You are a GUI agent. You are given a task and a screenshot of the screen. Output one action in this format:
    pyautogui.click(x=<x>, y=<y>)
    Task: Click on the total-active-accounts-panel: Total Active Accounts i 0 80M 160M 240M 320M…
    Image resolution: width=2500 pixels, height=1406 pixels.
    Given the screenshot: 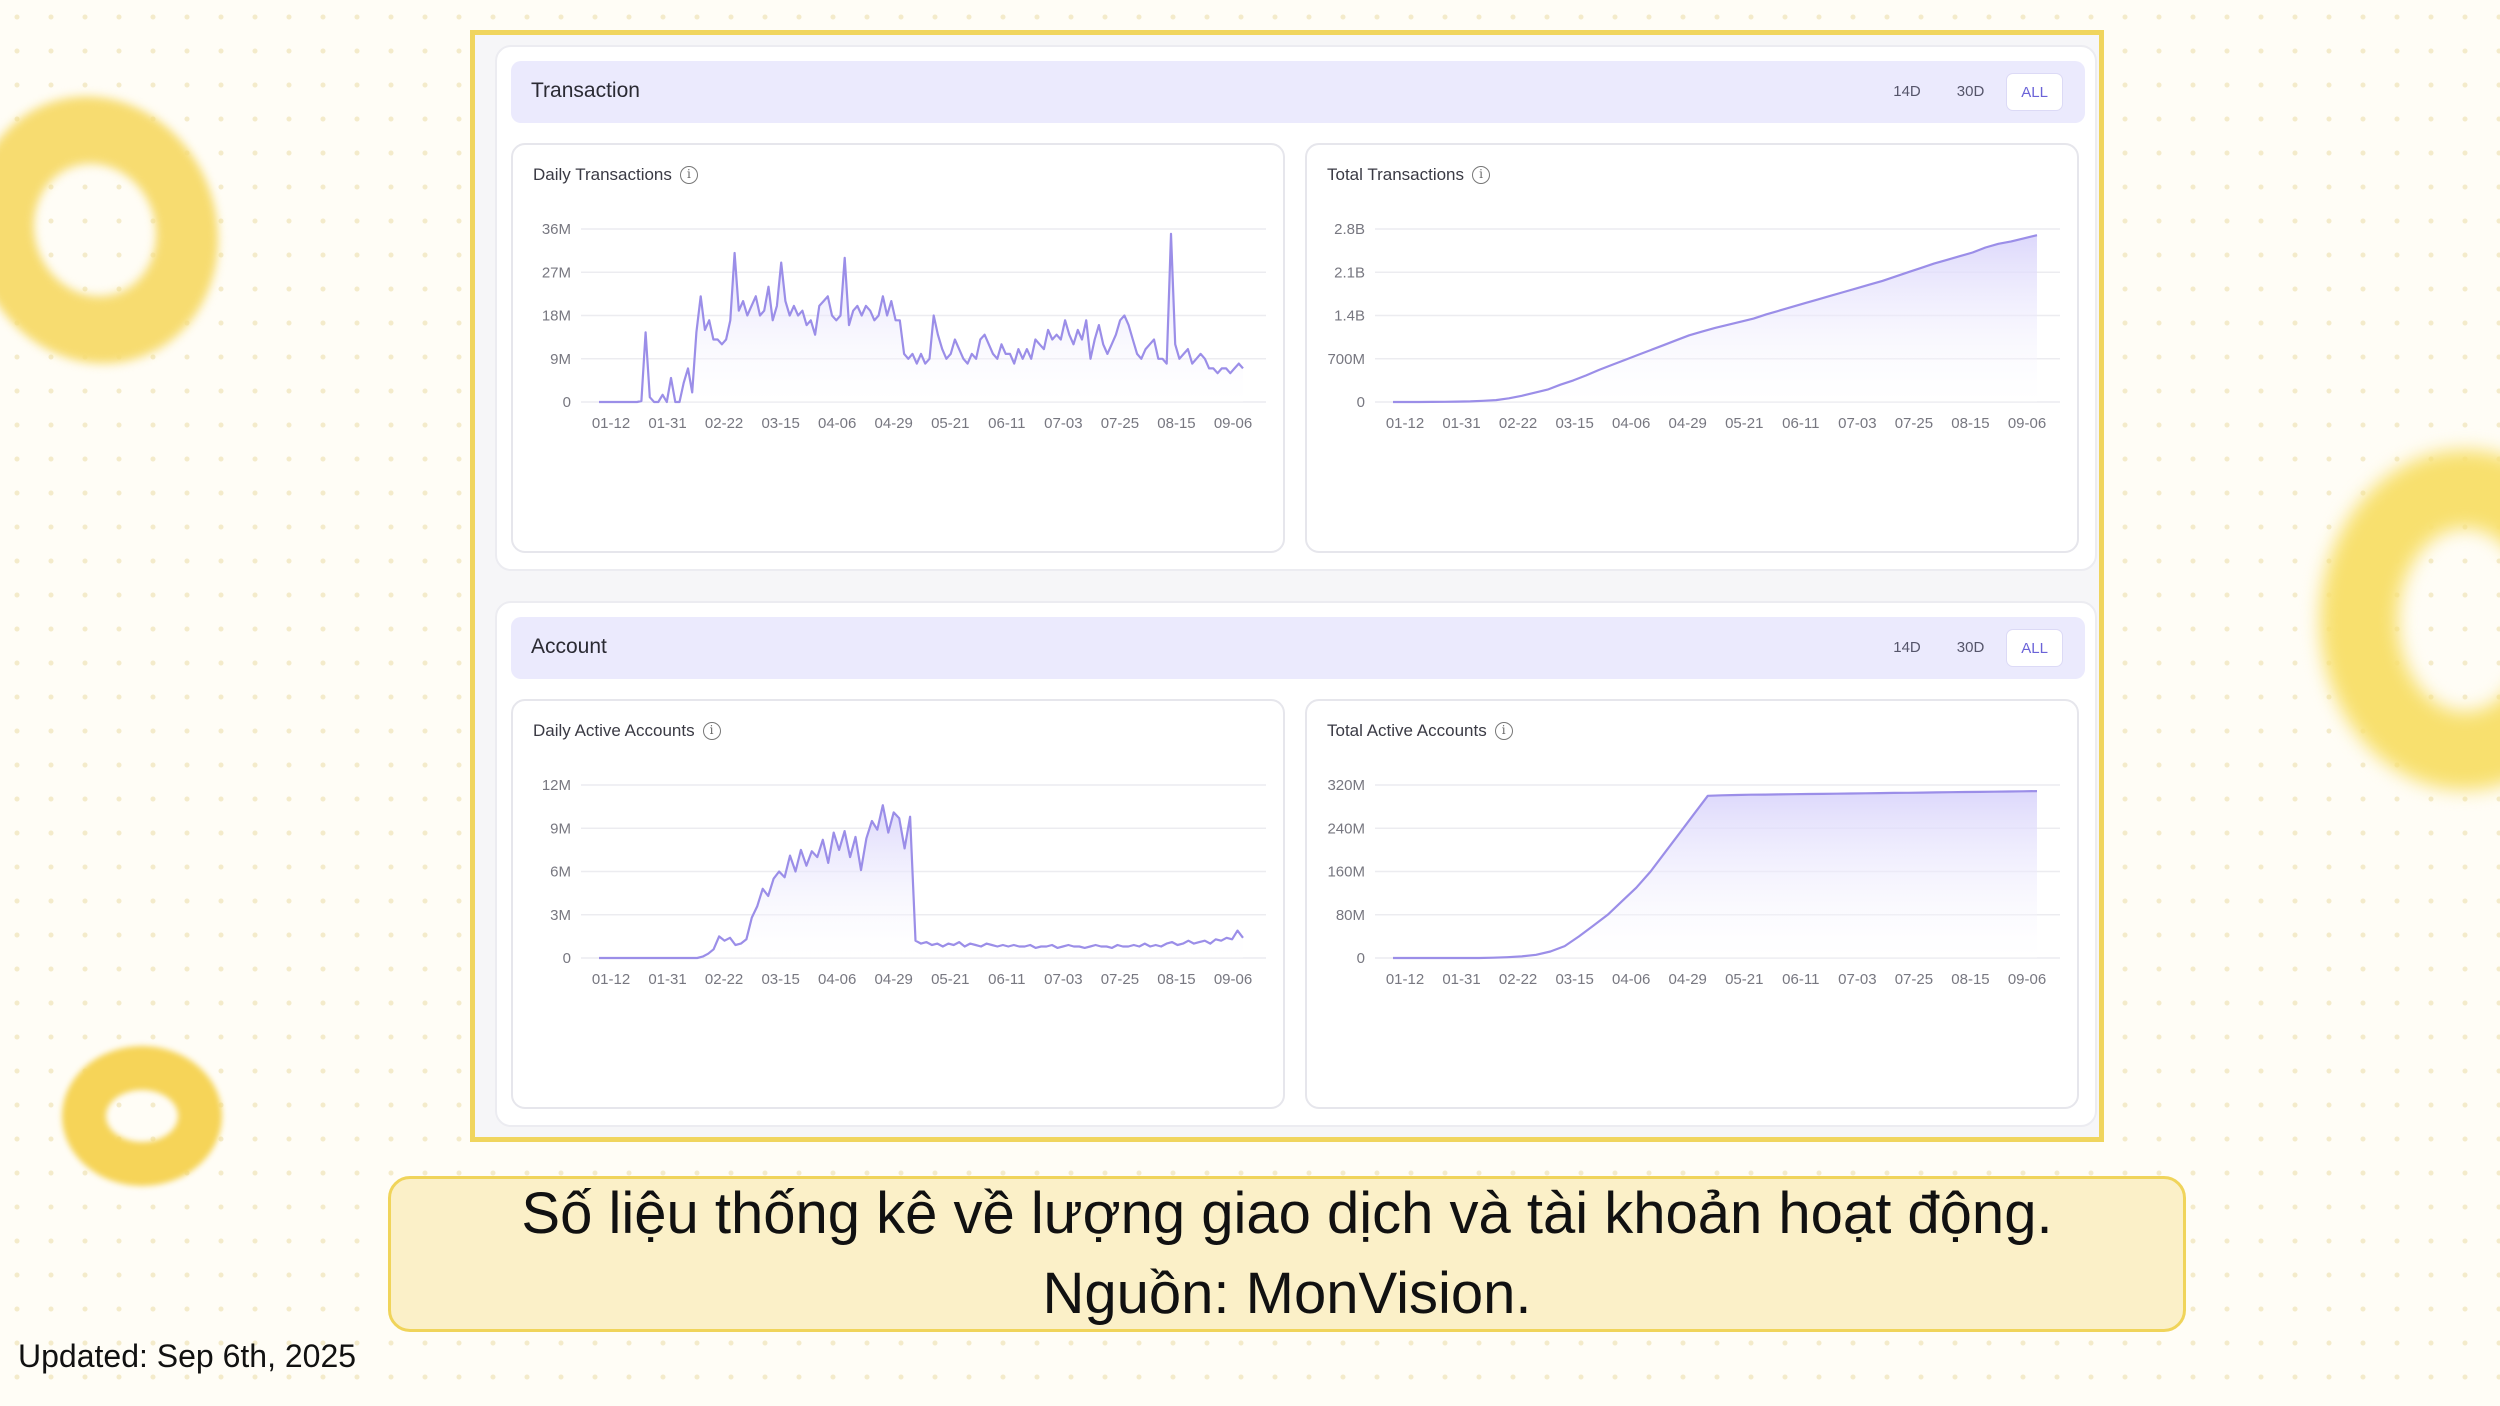 What is the action you would take?
    pyautogui.click(x=1692, y=904)
    